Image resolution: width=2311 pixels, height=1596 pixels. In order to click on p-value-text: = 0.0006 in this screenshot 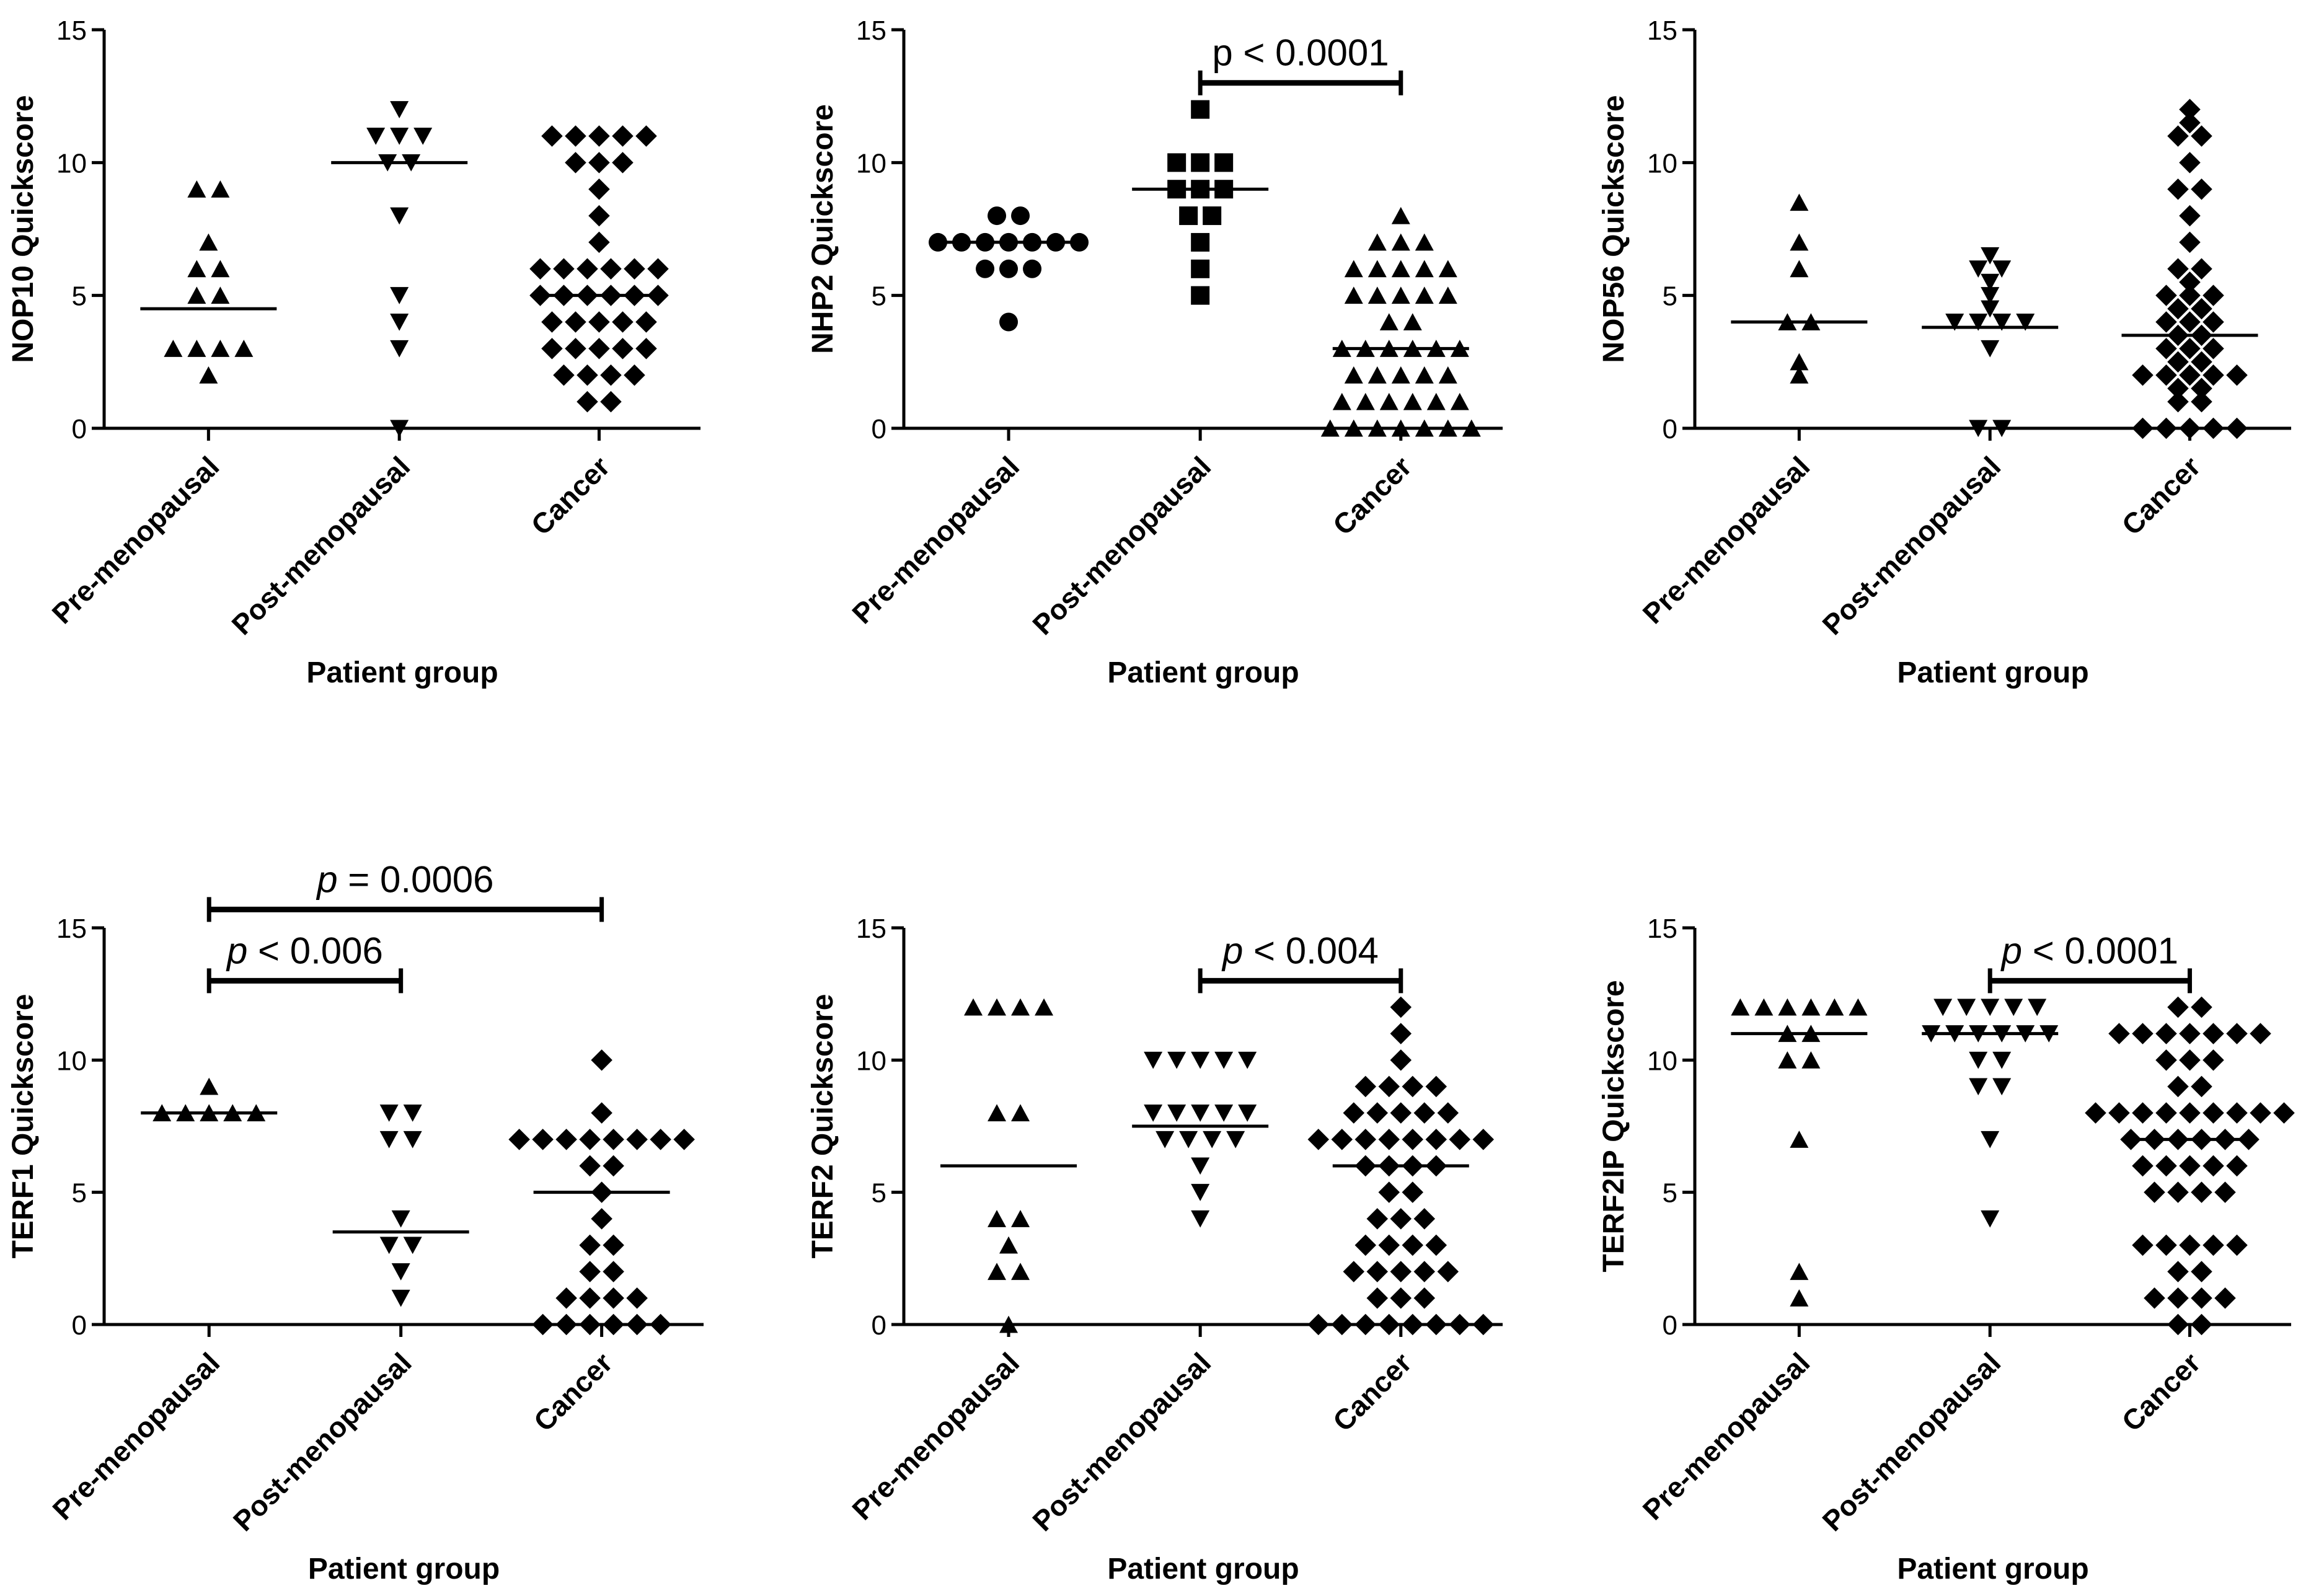, I will do `click(416, 879)`.